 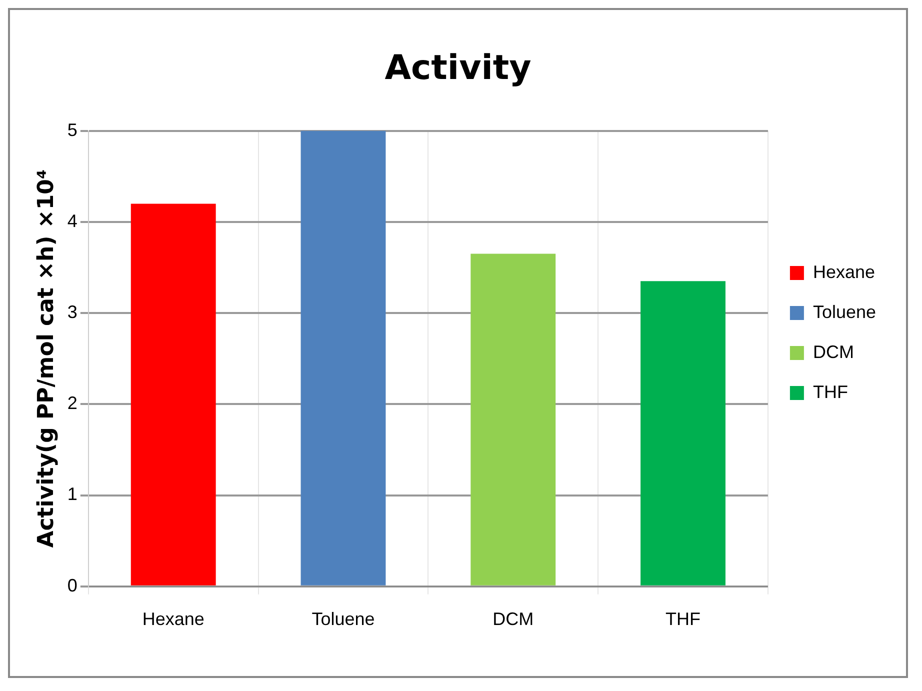 What do you see at coordinates (343, 619) in the screenshot?
I see `x-tick-label: Toluene` at bounding box center [343, 619].